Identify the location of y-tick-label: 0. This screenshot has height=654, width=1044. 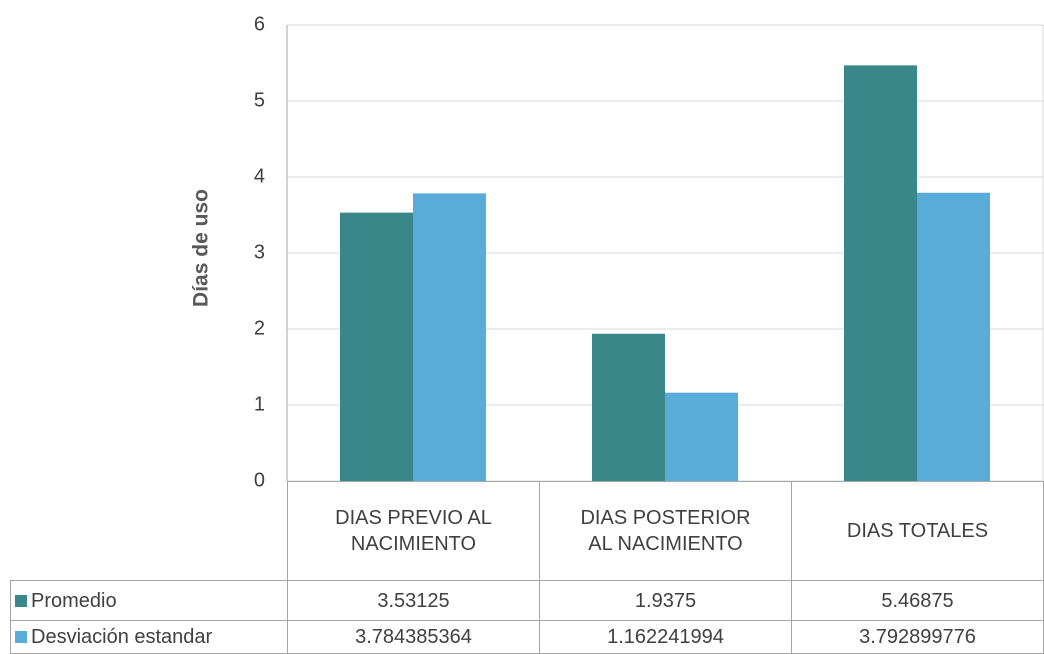
(259, 480).